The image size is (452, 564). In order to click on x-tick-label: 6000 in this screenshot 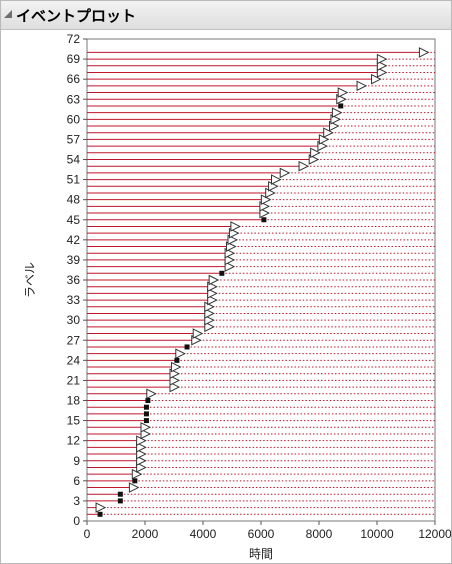, I will do `click(261, 534)`.